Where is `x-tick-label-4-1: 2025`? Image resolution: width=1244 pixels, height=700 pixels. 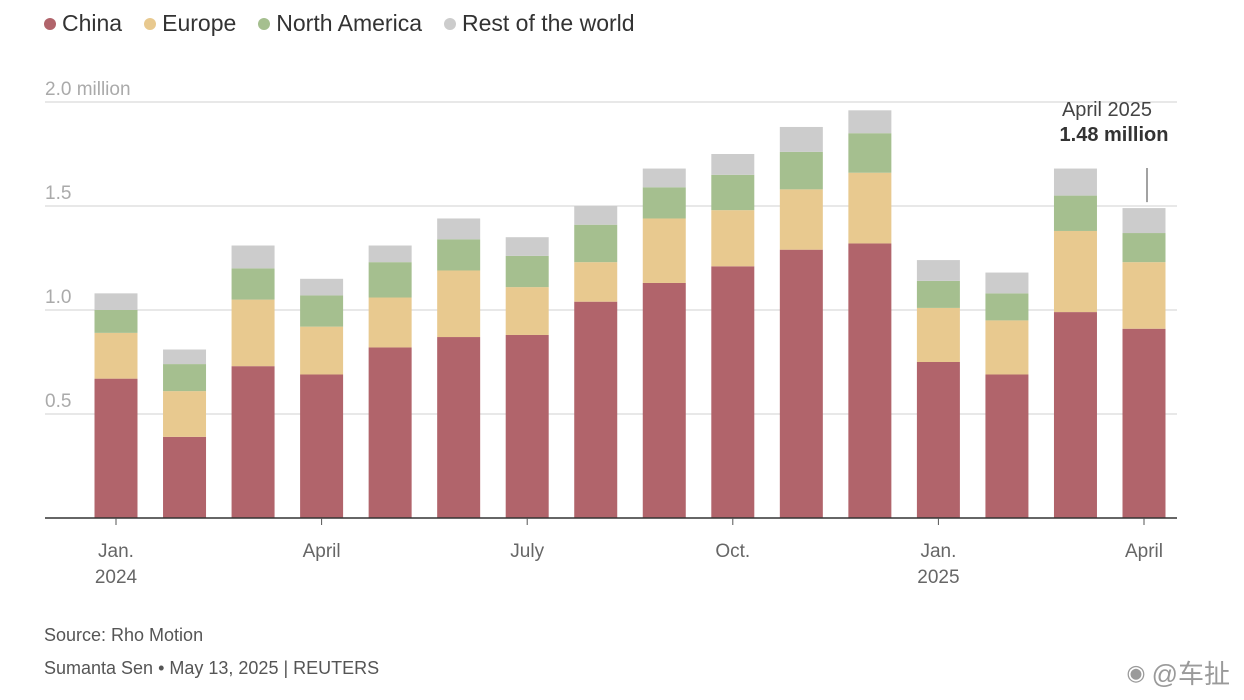 x-tick-label-4-1: 2025 is located at coordinates (938, 577).